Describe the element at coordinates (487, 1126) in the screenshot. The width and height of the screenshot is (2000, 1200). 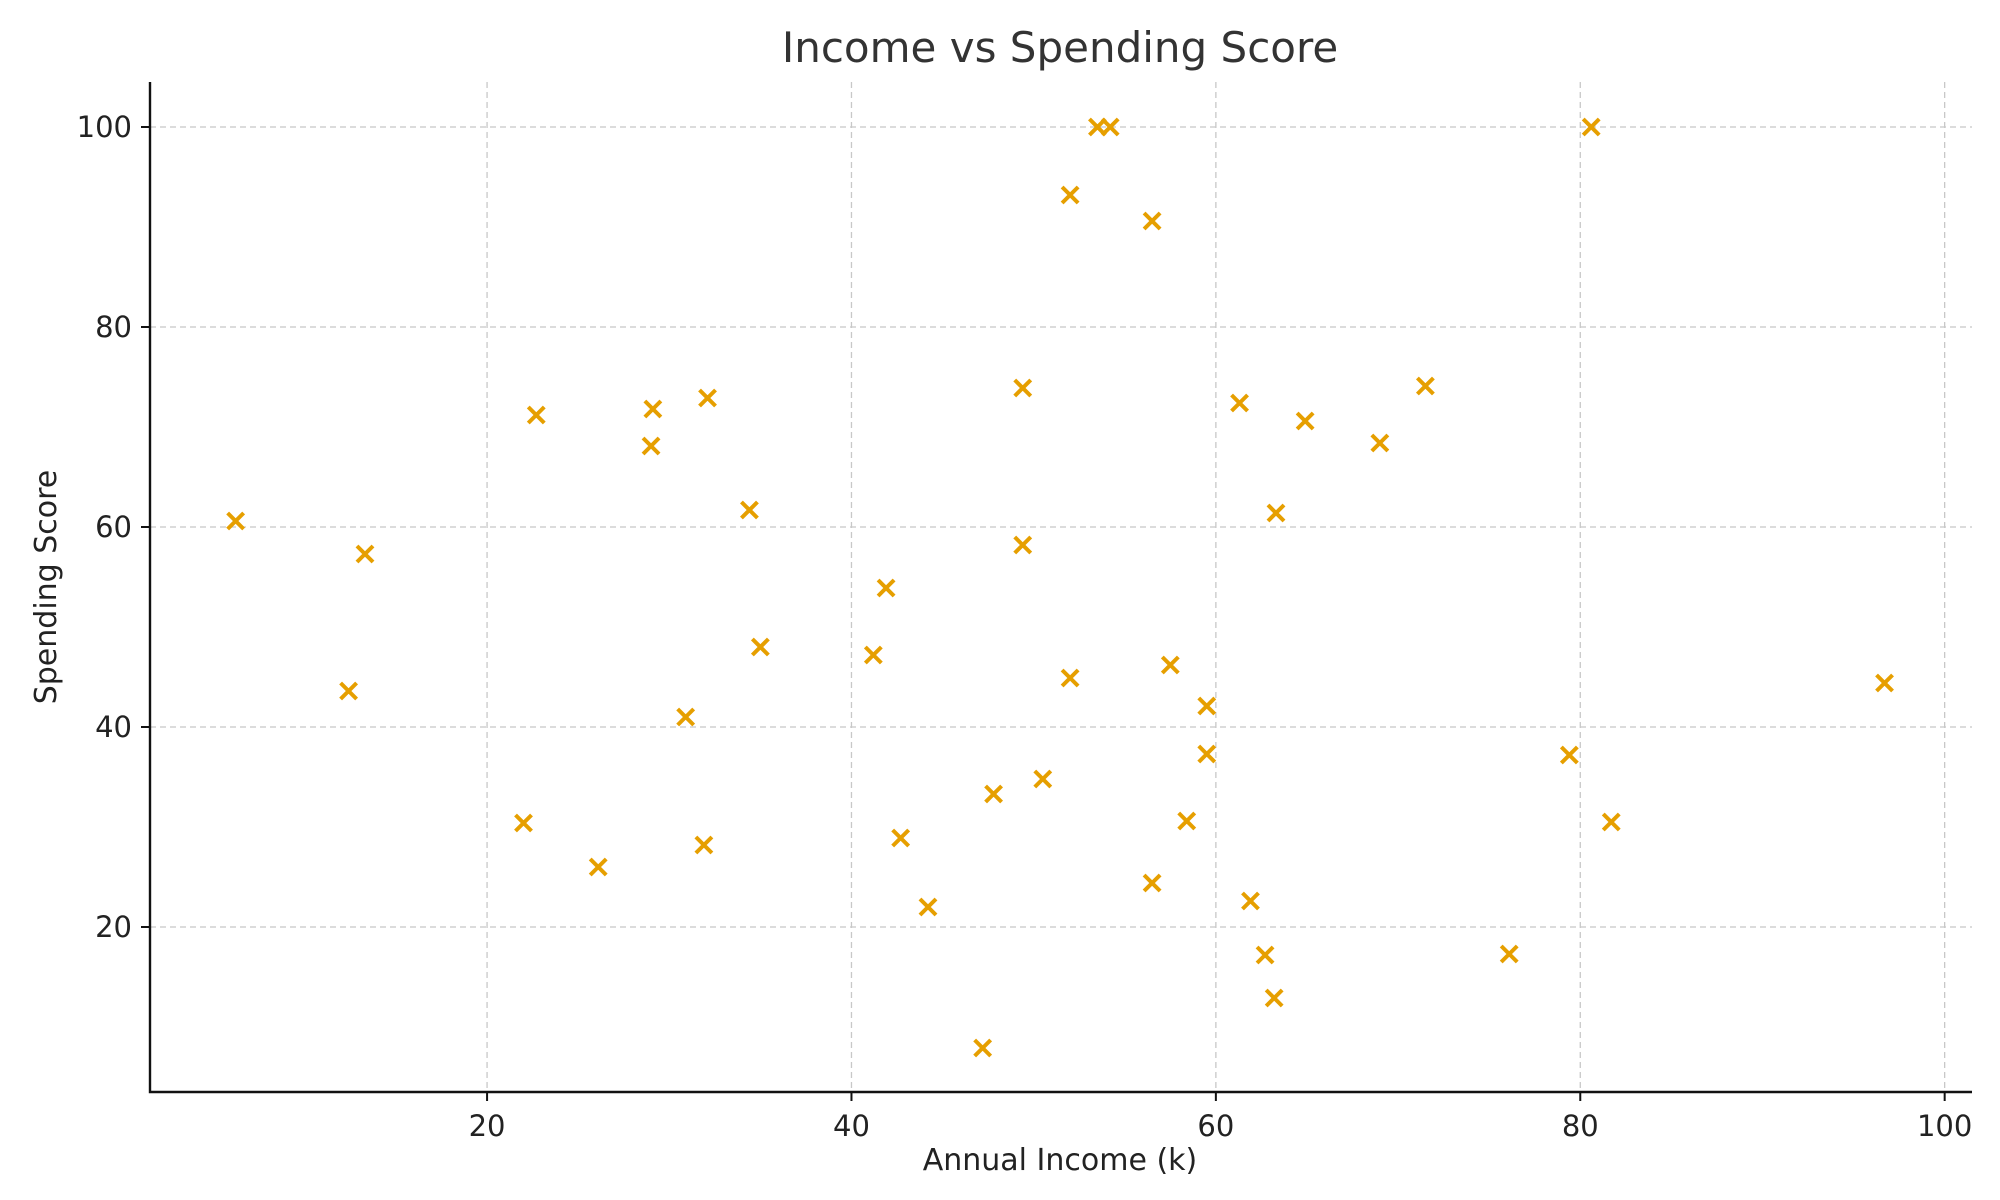
I see `x-tick-label: 20` at that location.